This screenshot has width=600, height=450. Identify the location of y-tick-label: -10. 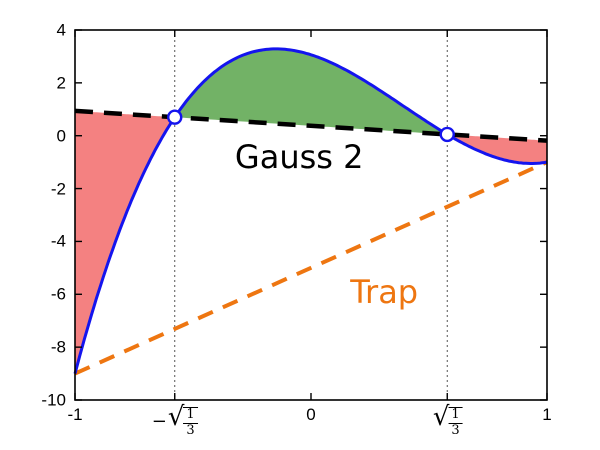
(53, 400).